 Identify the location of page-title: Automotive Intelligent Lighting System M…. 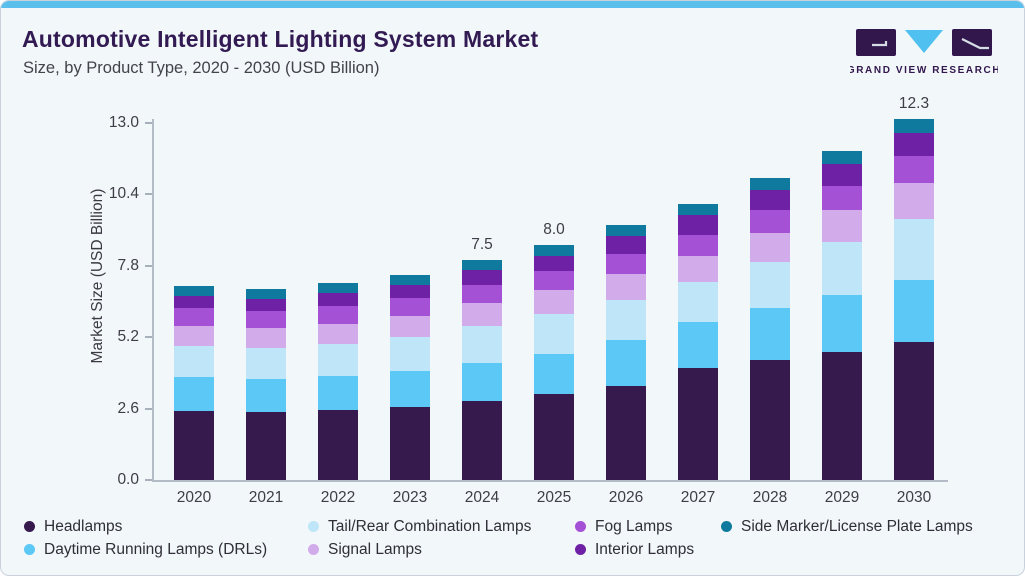
(280, 39).